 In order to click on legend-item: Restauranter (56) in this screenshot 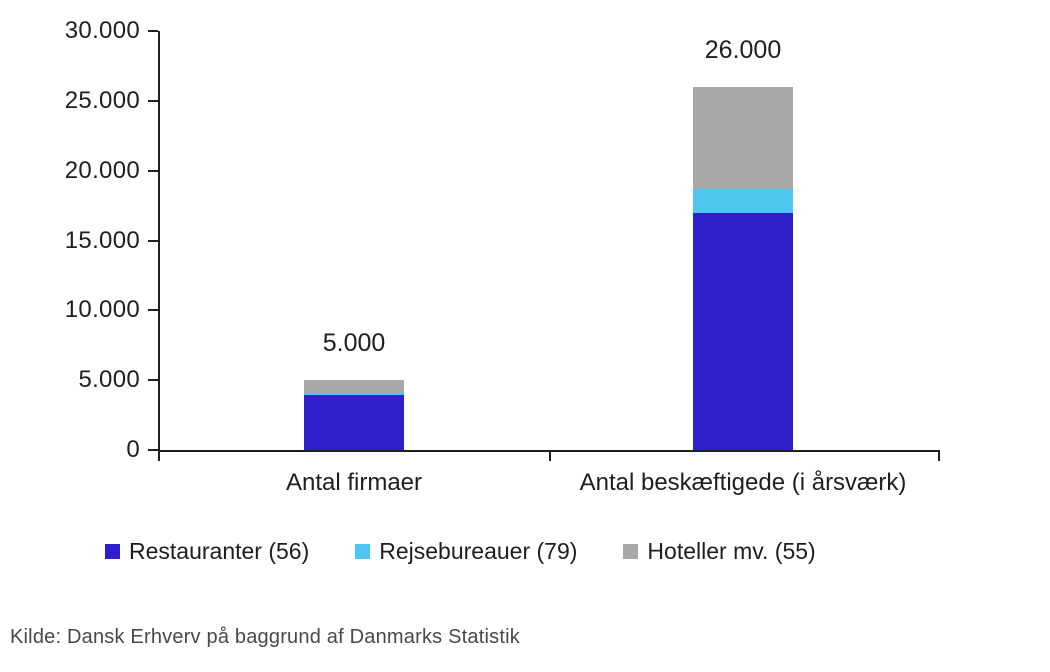, I will do `click(207, 551)`.